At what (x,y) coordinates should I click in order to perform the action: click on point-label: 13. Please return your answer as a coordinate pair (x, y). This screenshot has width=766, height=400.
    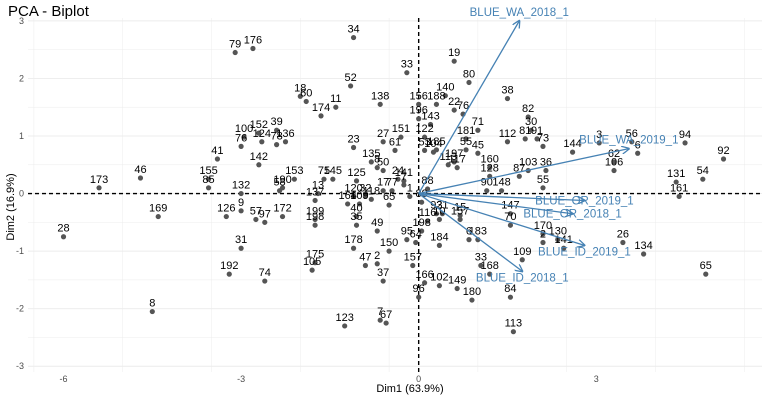
    Looking at the image, I should click on (318, 186).